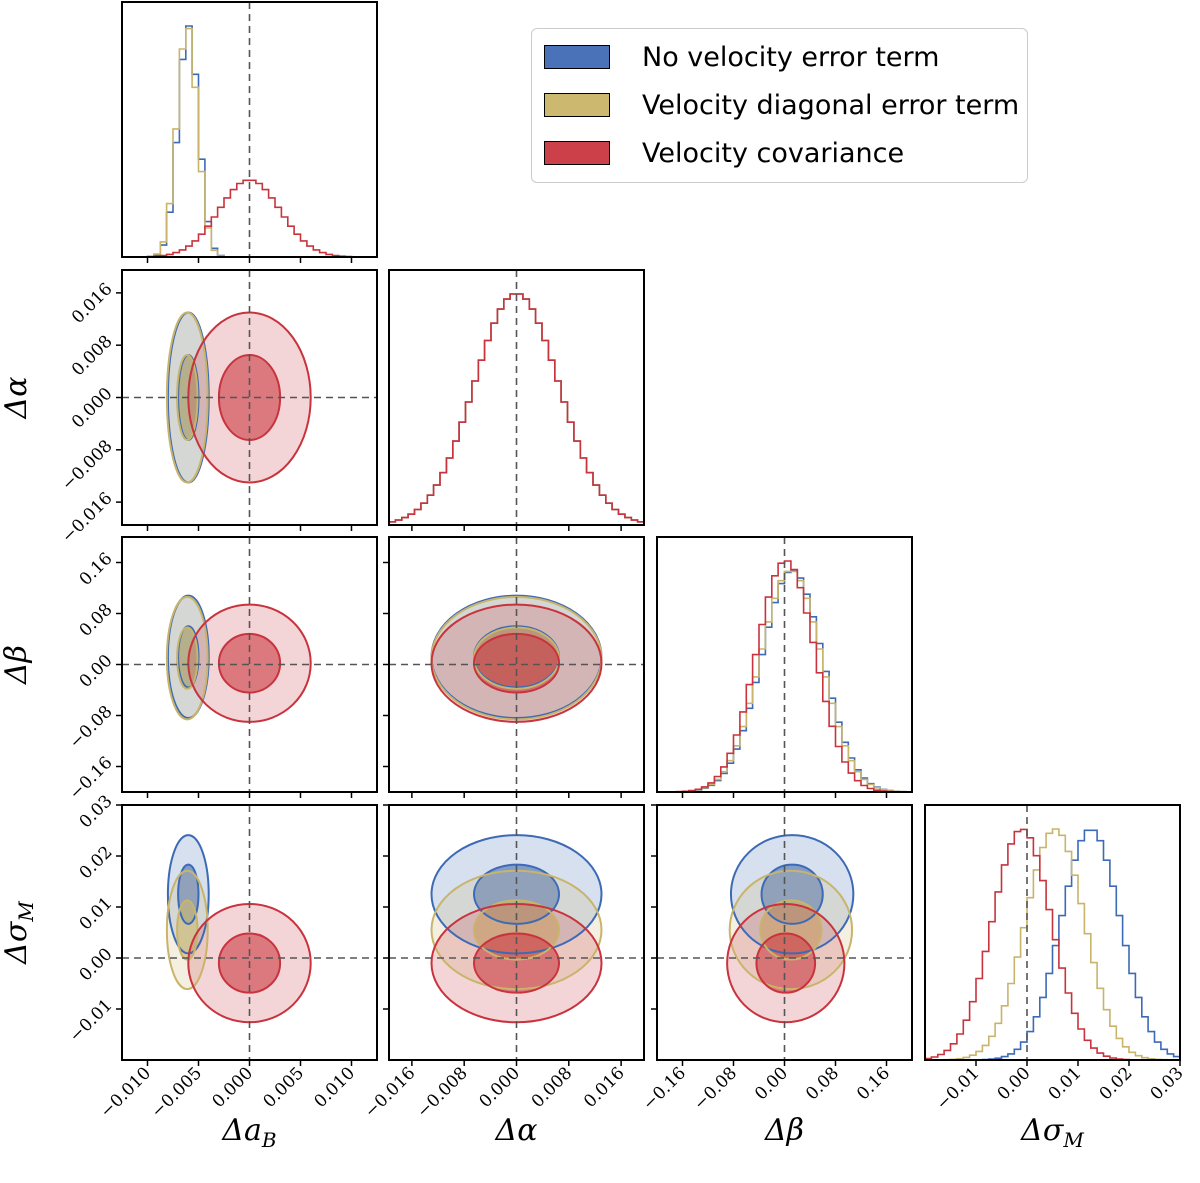 The height and width of the screenshot is (1183, 1200). What do you see at coordinates (958, 1088) in the screenshot?
I see `x-tick-label: −0.01` at bounding box center [958, 1088].